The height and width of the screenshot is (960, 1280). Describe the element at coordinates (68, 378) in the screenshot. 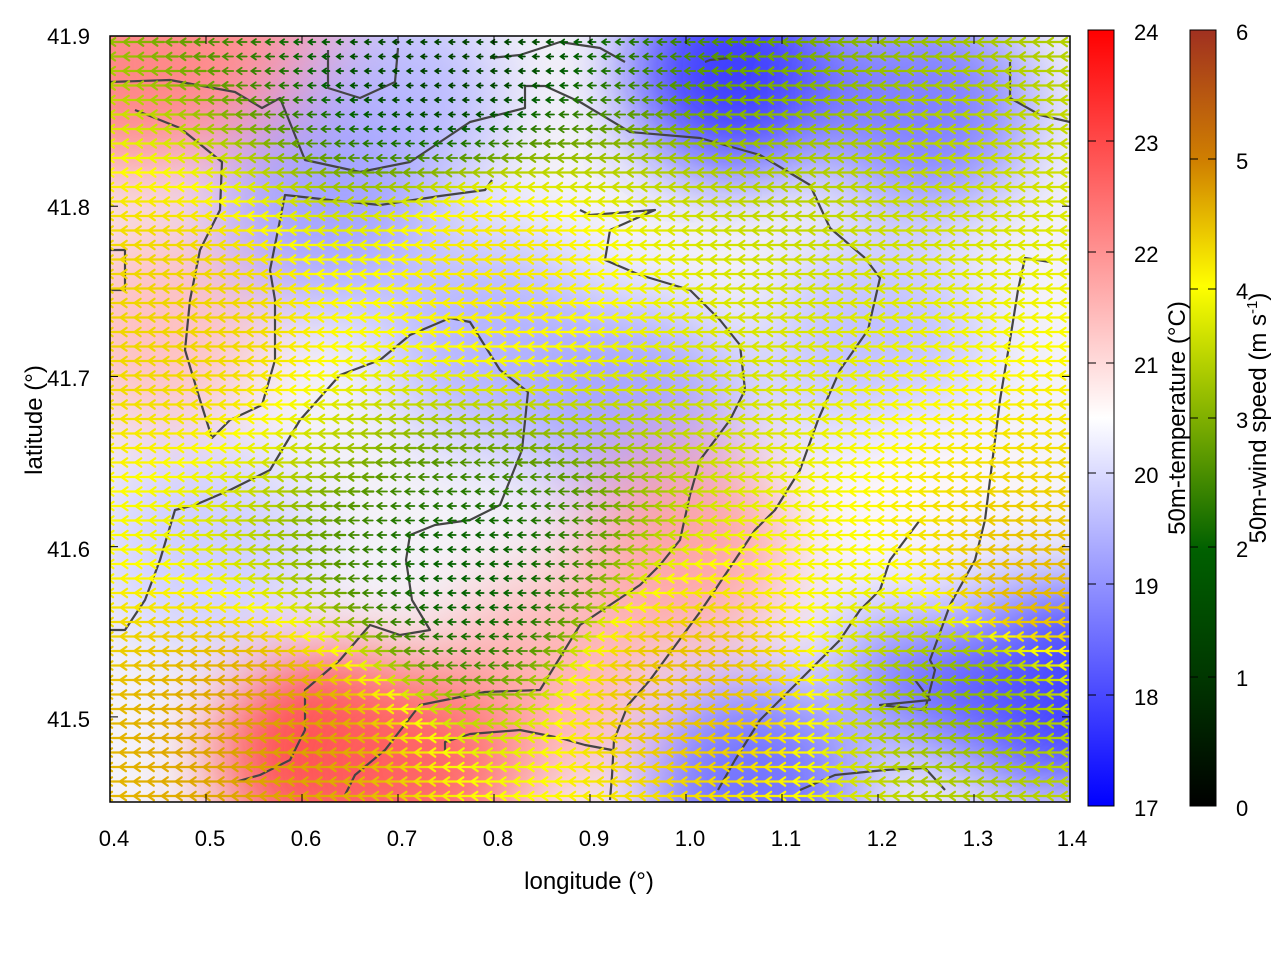

I see `y-tick-label: 41.7` at that location.